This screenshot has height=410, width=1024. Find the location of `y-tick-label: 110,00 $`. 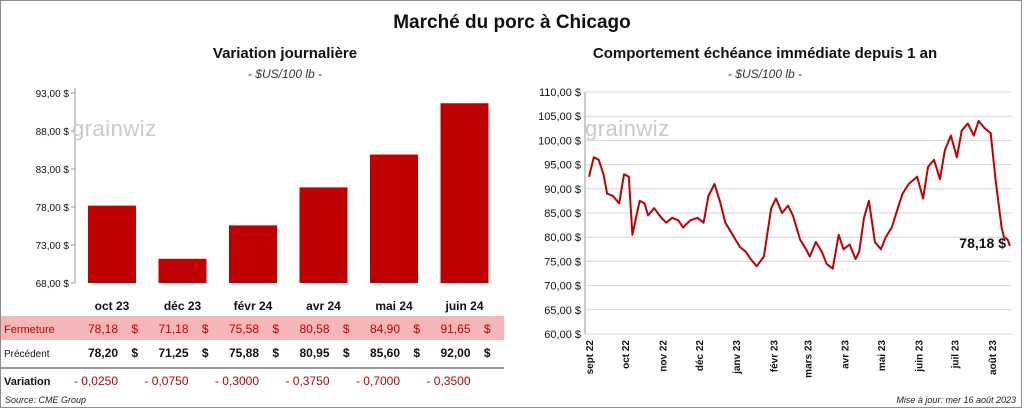

y-tick-label: 110,00 $ is located at coordinates (560, 93).